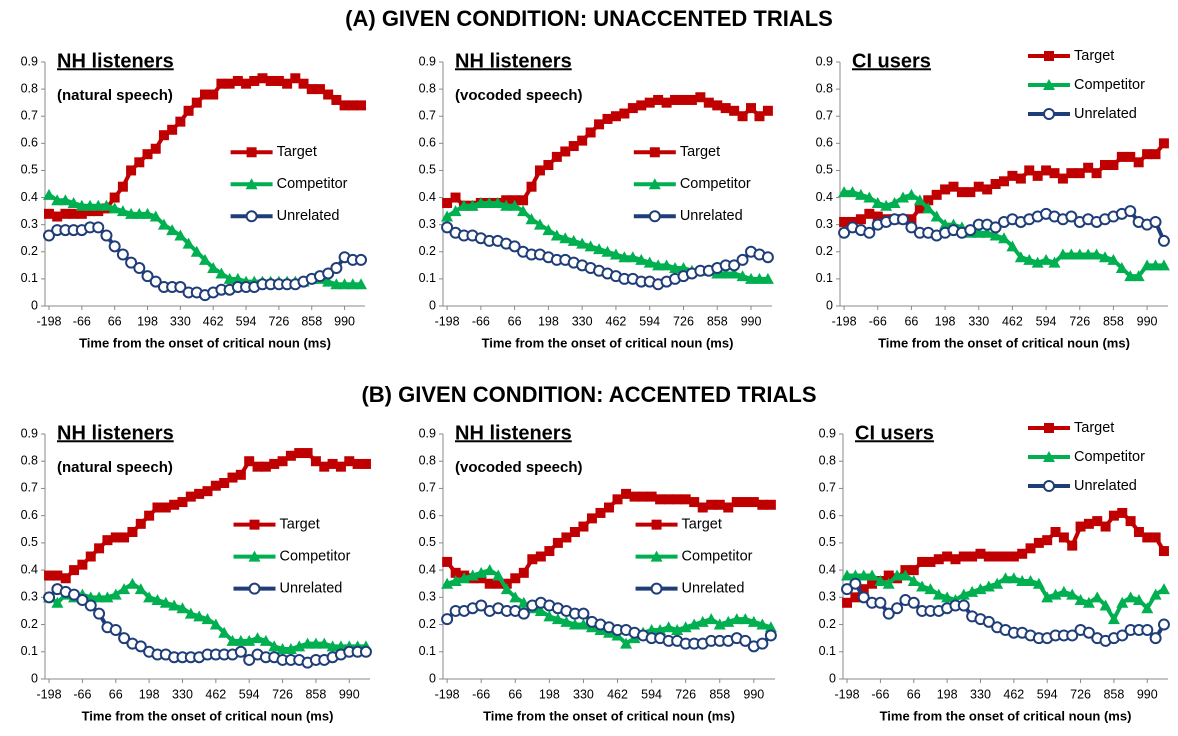 Image resolution: width=1178 pixels, height=736 pixels. What do you see at coordinates (427, 461) in the screenshot?
I see `y-tick-label: 0.8` at bounding box center [427, 461].